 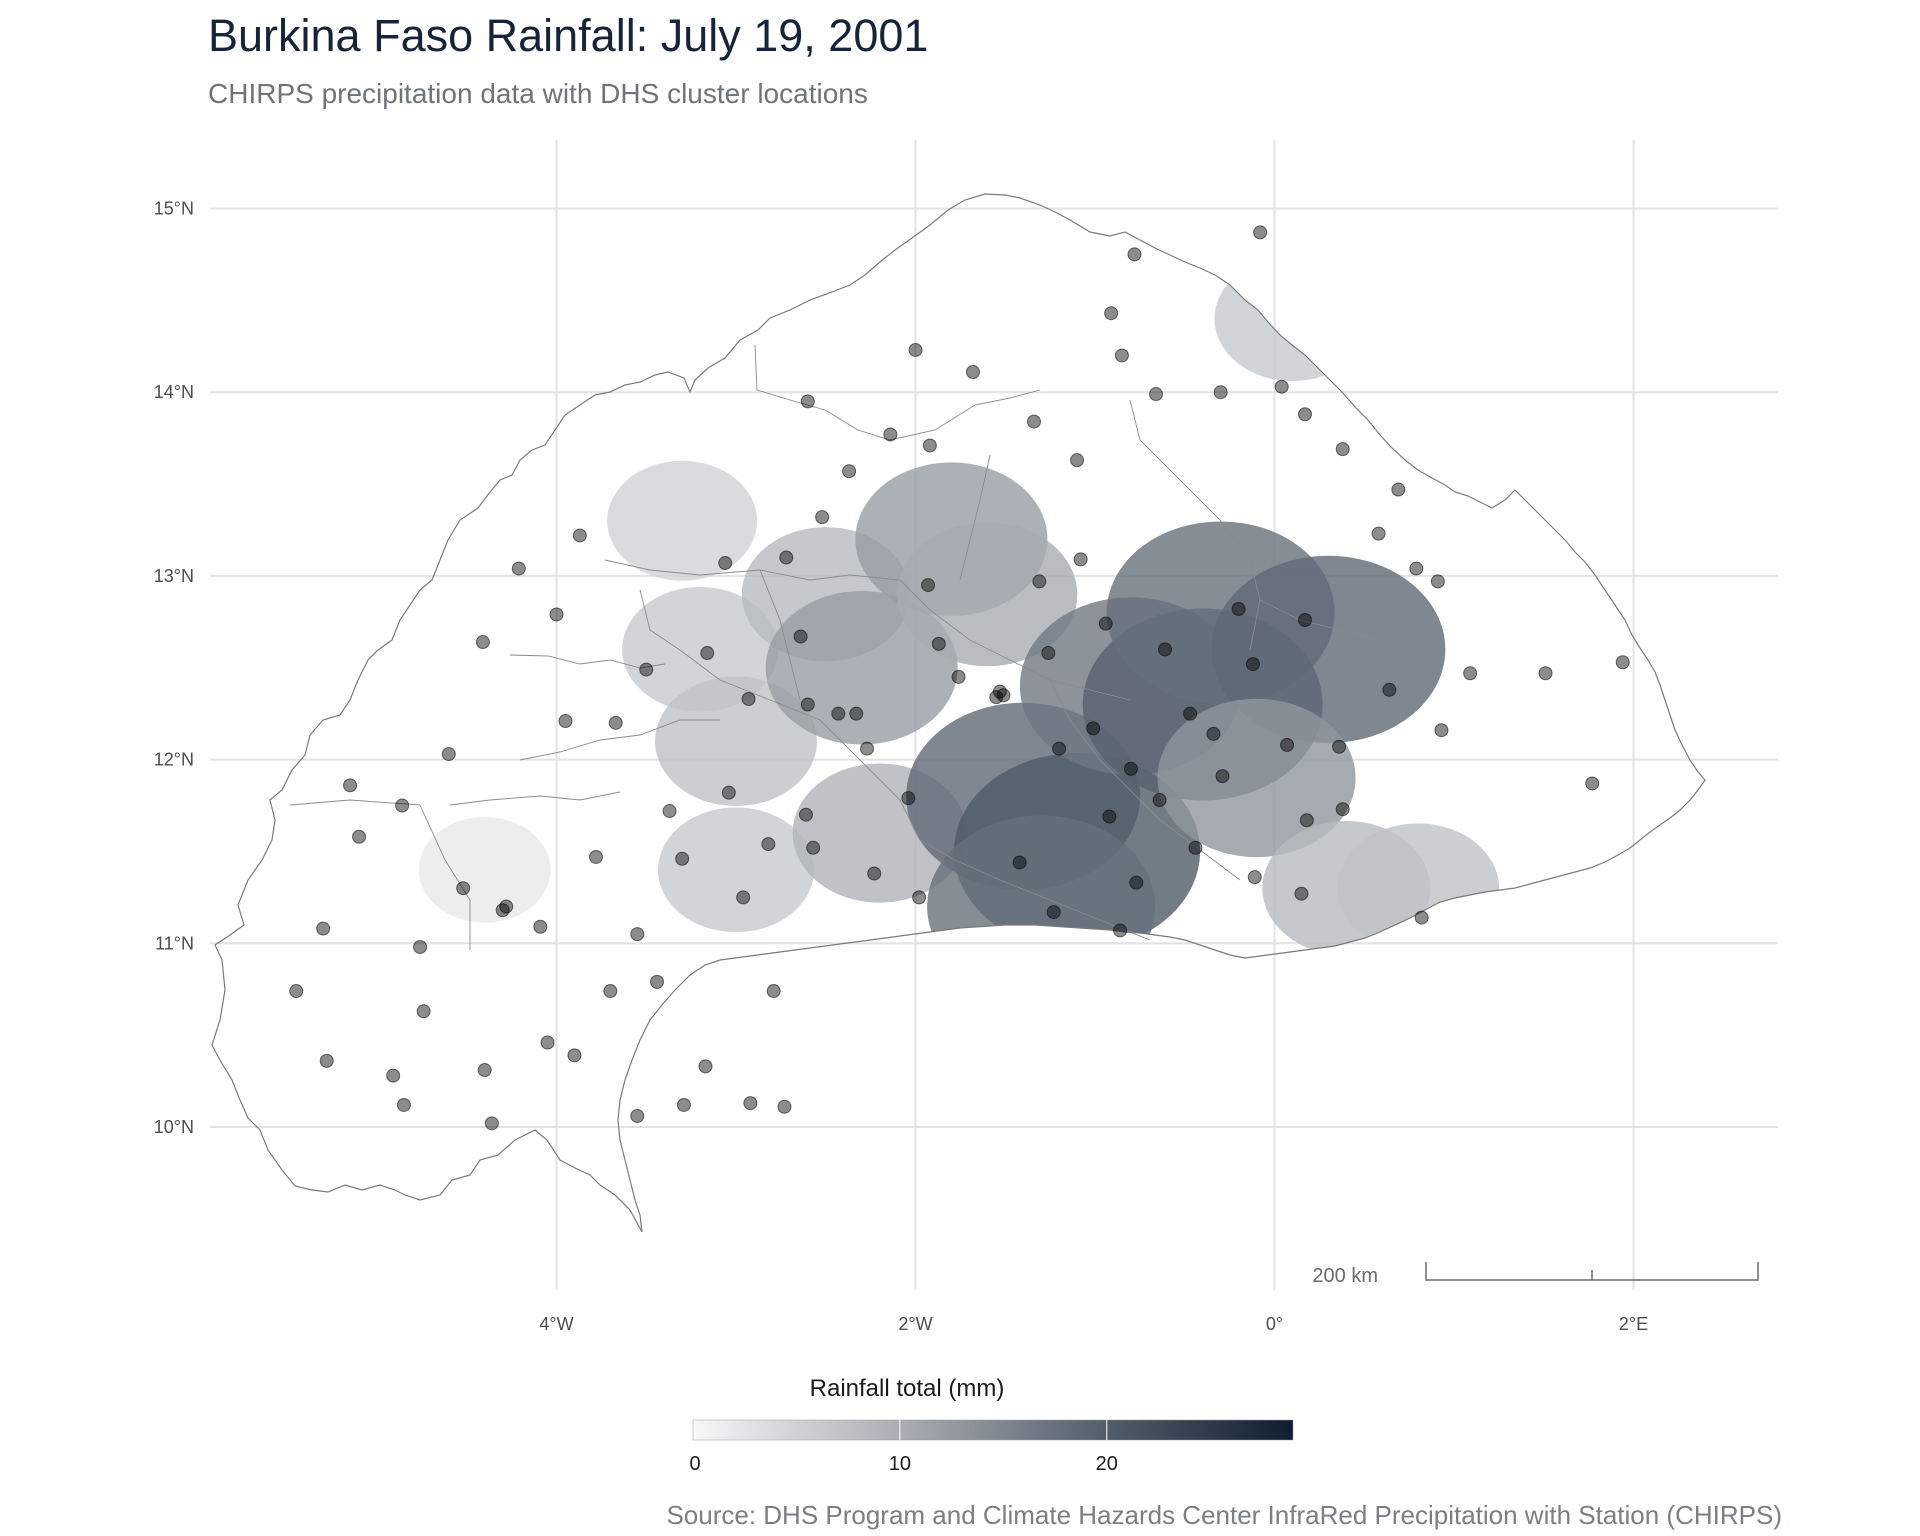 What do you see at coordinates (568, 35) in the screenshot?
I see `map-title: Burkina Faso Rainfall: July 19, 2001` at bounding box center [568, 35].